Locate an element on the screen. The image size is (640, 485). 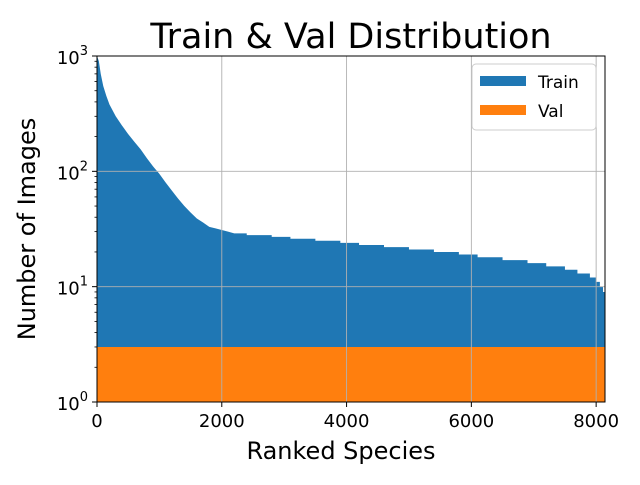
x-tick-label: 6000 is located at coordinates (471, 421).